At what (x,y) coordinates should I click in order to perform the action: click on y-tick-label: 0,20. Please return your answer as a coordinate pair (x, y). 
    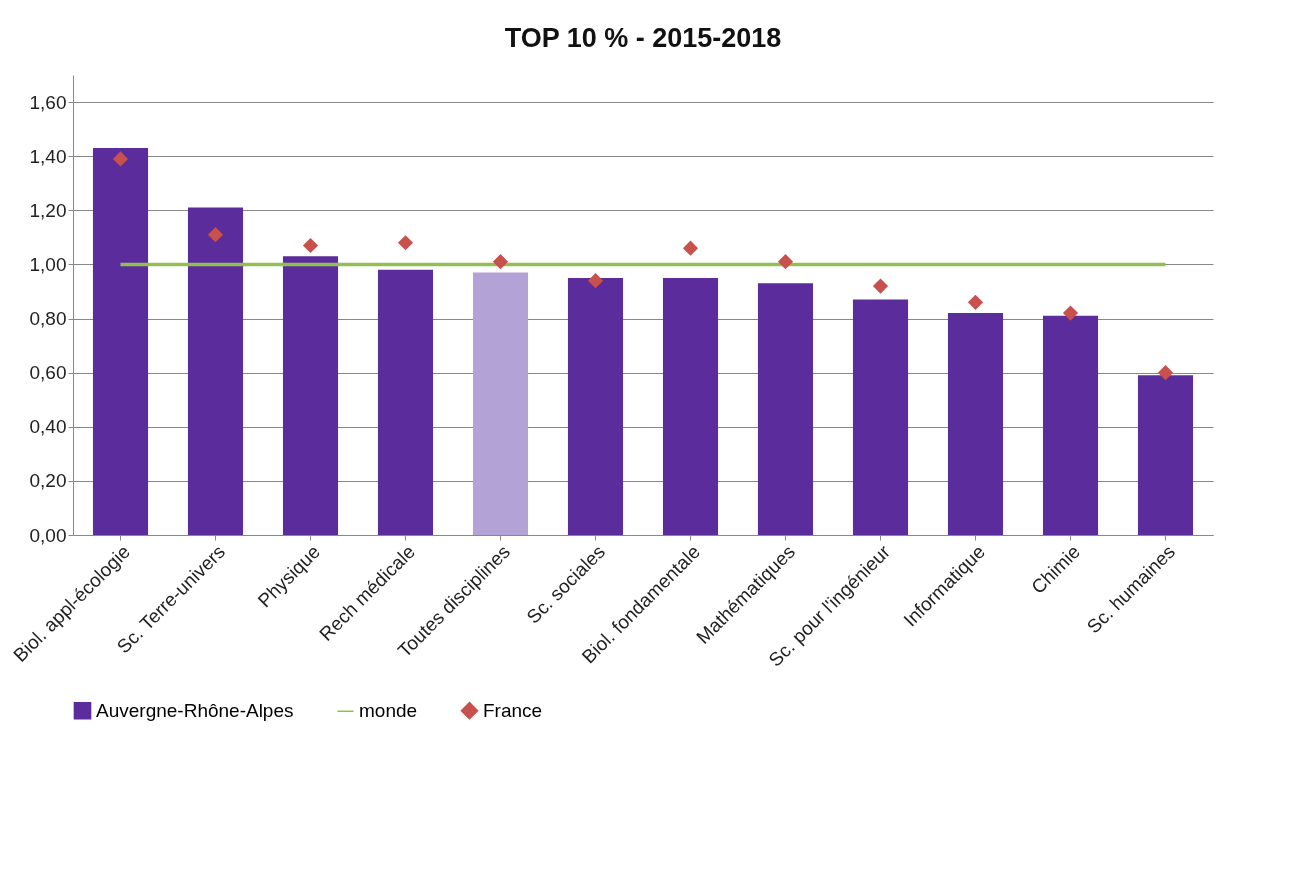
    Looking at the image, I should click on (48, 481).